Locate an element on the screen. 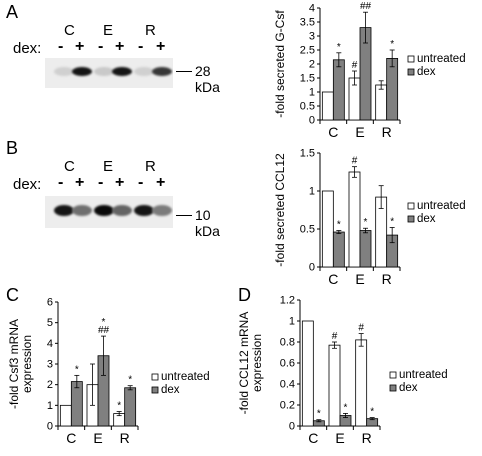 This screenshot has width=482, height=456. y-tick-label: 0.2 is located at coordinates (287, 406).